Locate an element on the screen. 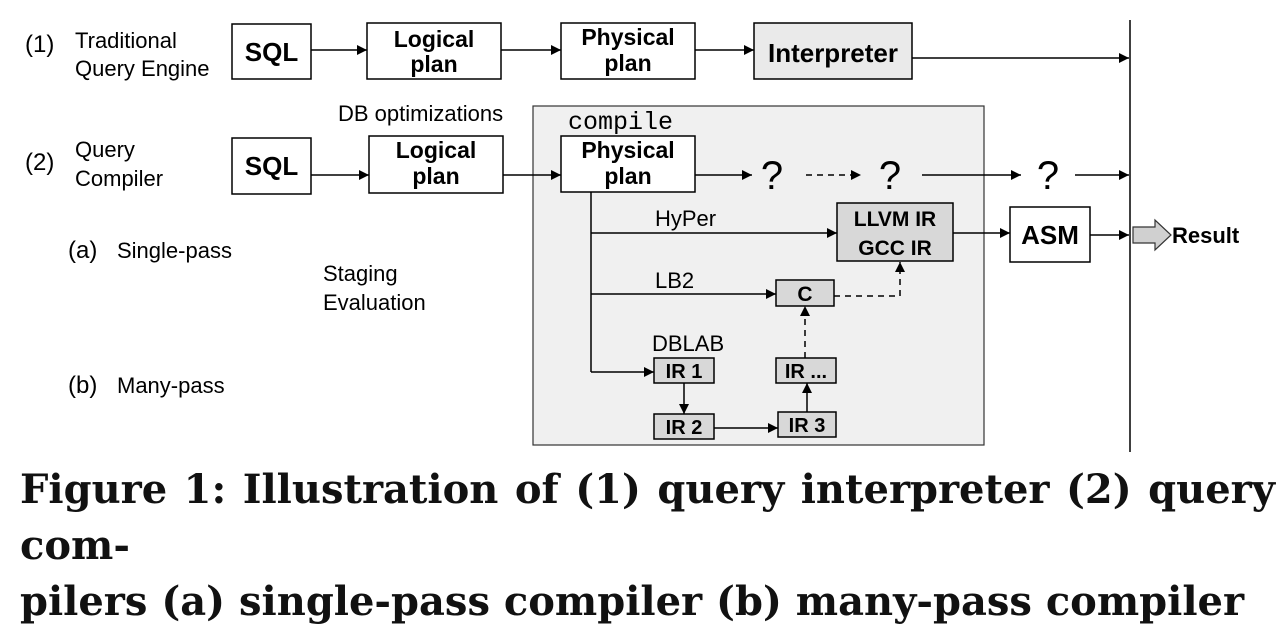 The height and width of the screenshot is (630, 1287). ir-more-box is located at coordinates (806, 370).